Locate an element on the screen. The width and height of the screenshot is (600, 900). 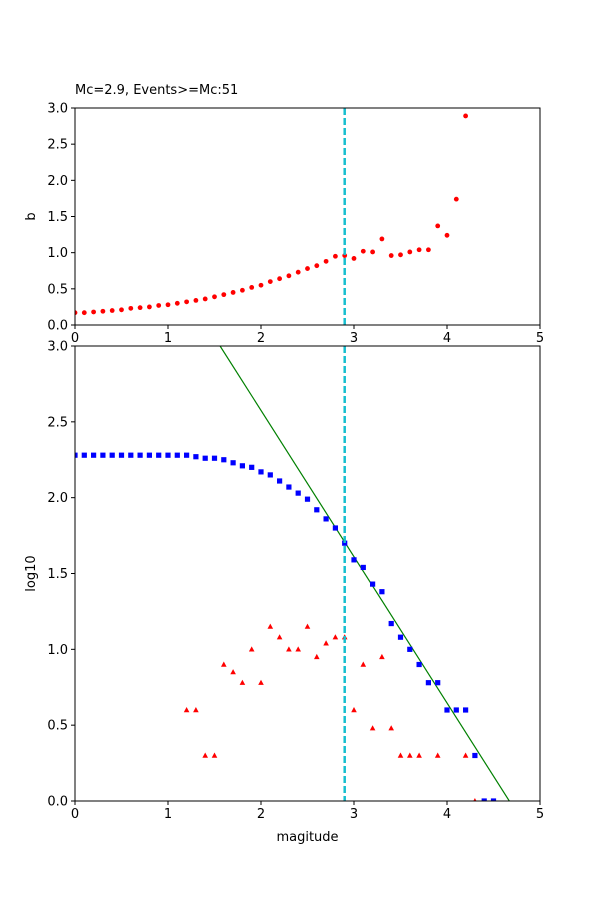
x-tick-label: 3 is located at coordinates (354, 814).